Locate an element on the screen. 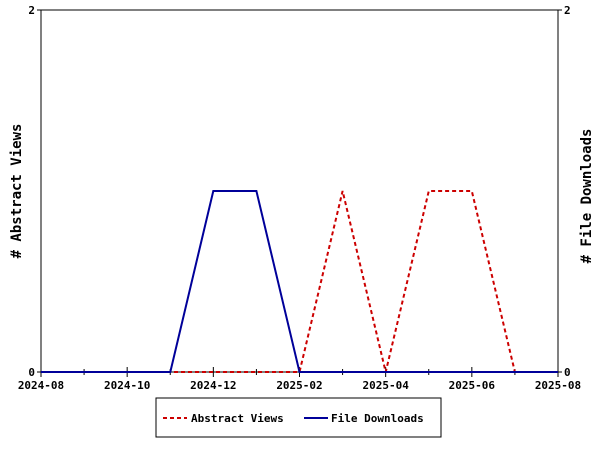  legend: Abstract Views File Downloads is located at coordinates (298, 417).